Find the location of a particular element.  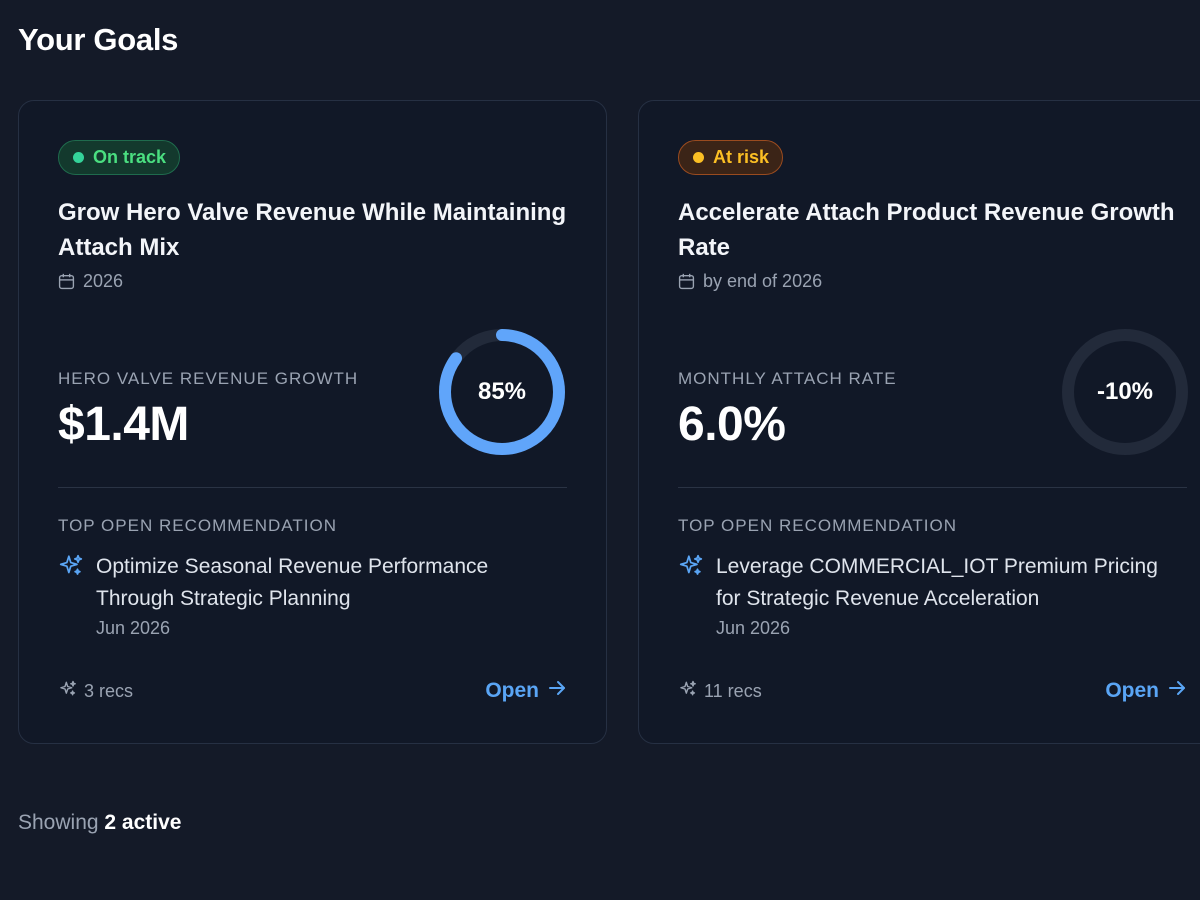

recs-count-text: 11 recs is located at coordinates (733, 690).